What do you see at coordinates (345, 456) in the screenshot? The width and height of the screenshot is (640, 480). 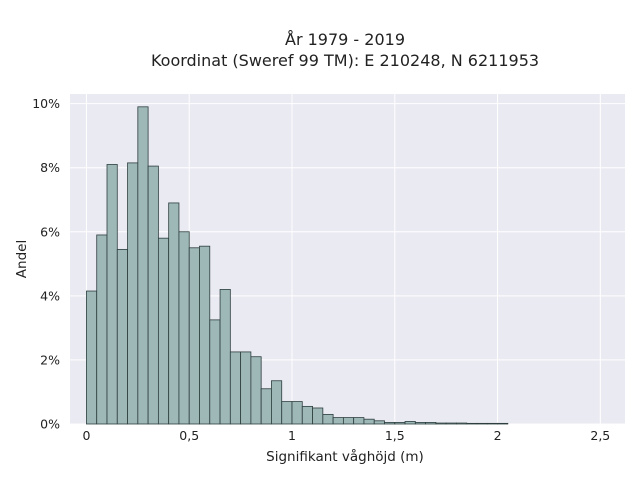 I see `x-axis-label: Signifikant våghöjd (m)` at bounding box center [345, 456].